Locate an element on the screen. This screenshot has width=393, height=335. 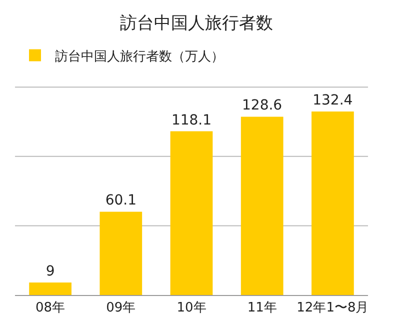
x-tick-label: 09年 is located at coordinates (121, 308).